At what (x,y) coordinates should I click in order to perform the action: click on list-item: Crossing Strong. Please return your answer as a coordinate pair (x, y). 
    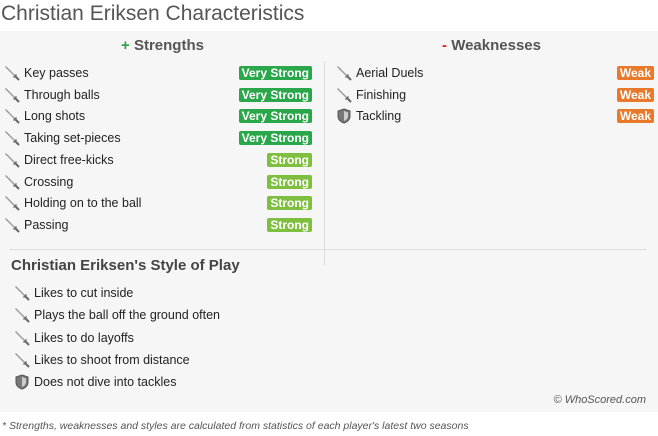
    Looking at the image, I should click on (158, 182).